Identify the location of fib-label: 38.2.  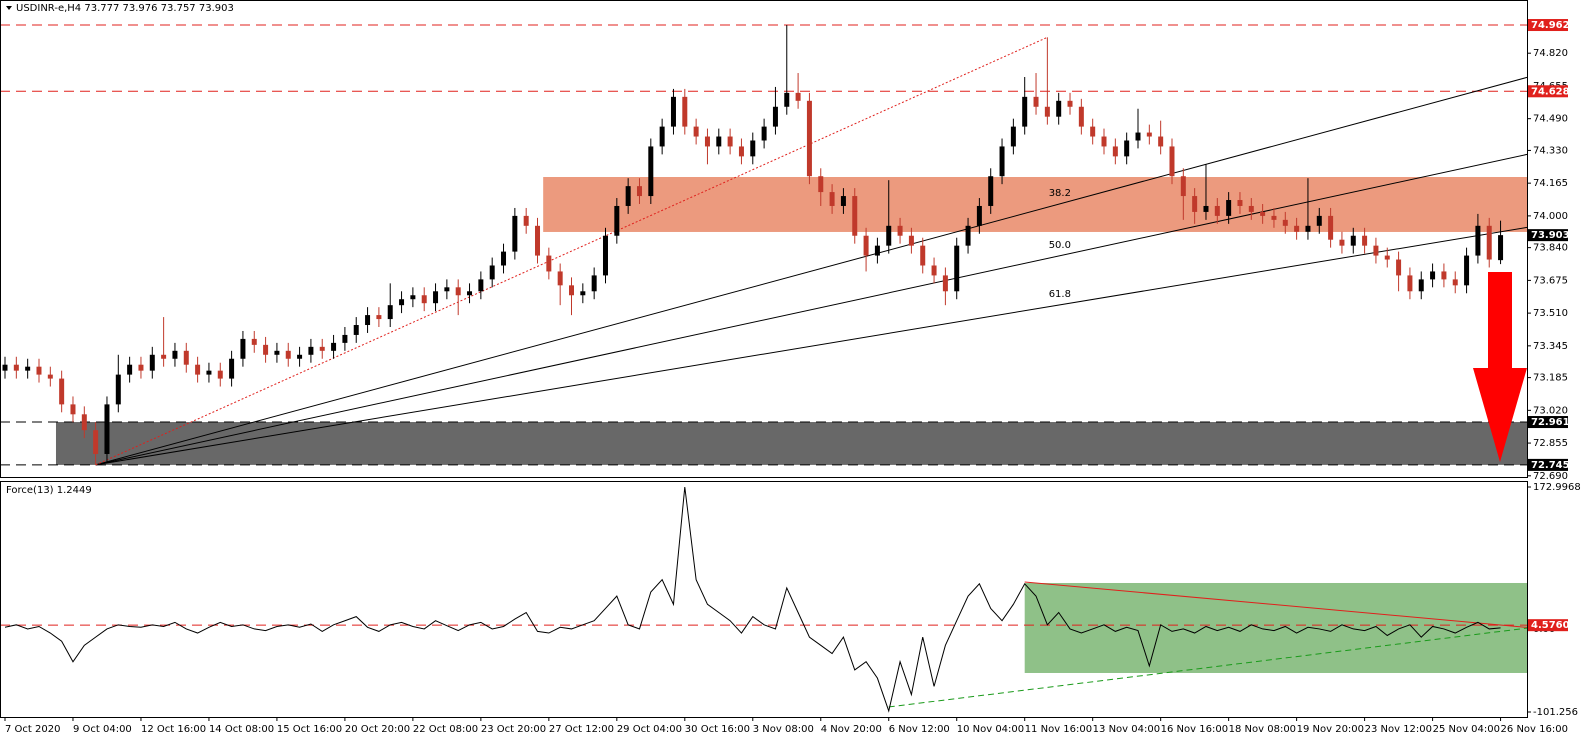
(1060, 193).